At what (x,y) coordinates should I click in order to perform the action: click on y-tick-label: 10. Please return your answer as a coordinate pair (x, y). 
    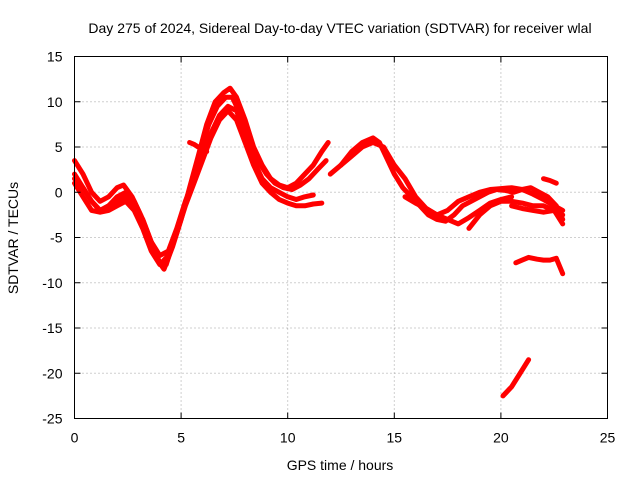
    Looking at the image, I should click on (55, 102).